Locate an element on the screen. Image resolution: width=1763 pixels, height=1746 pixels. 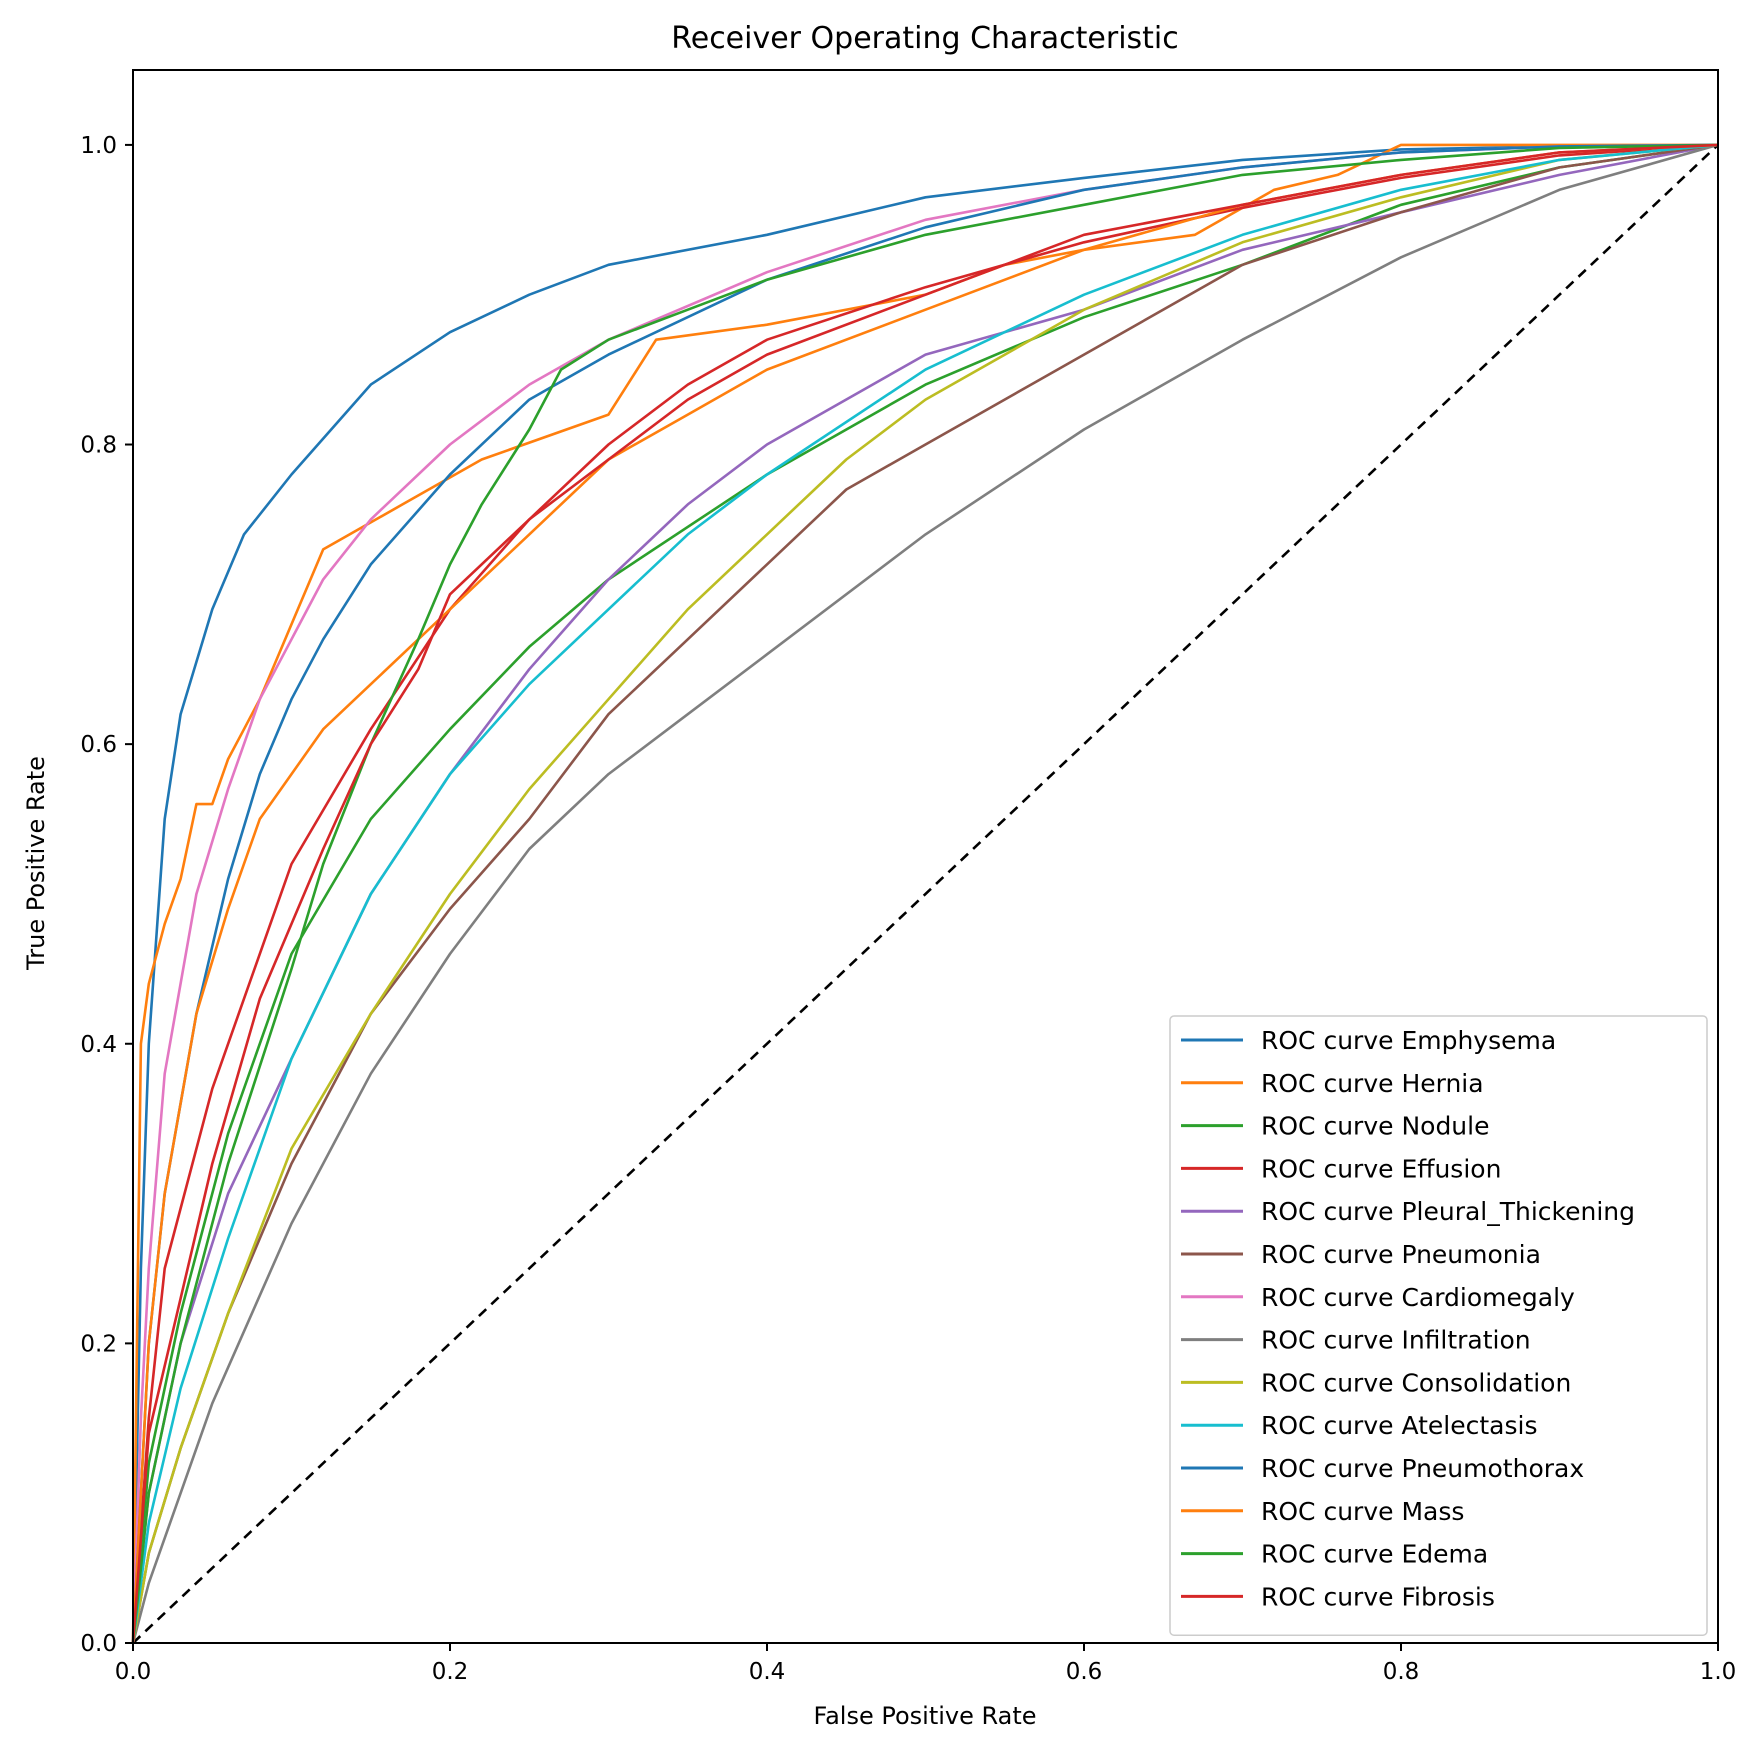
legend-entry: ROC curve Infiltration is located at coordinates (1396, 1340).